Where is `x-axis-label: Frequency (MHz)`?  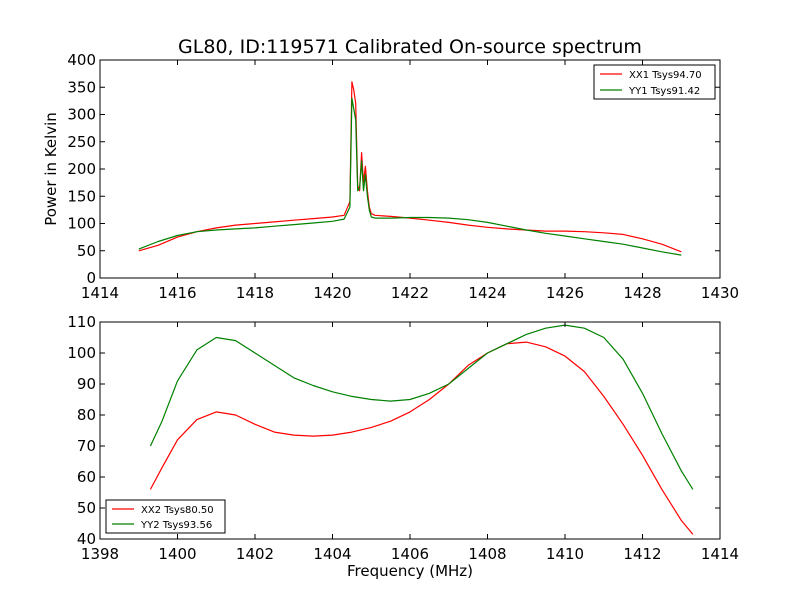 x-axis-label: Frequency (MHz) is located at coordinates (410, 571).